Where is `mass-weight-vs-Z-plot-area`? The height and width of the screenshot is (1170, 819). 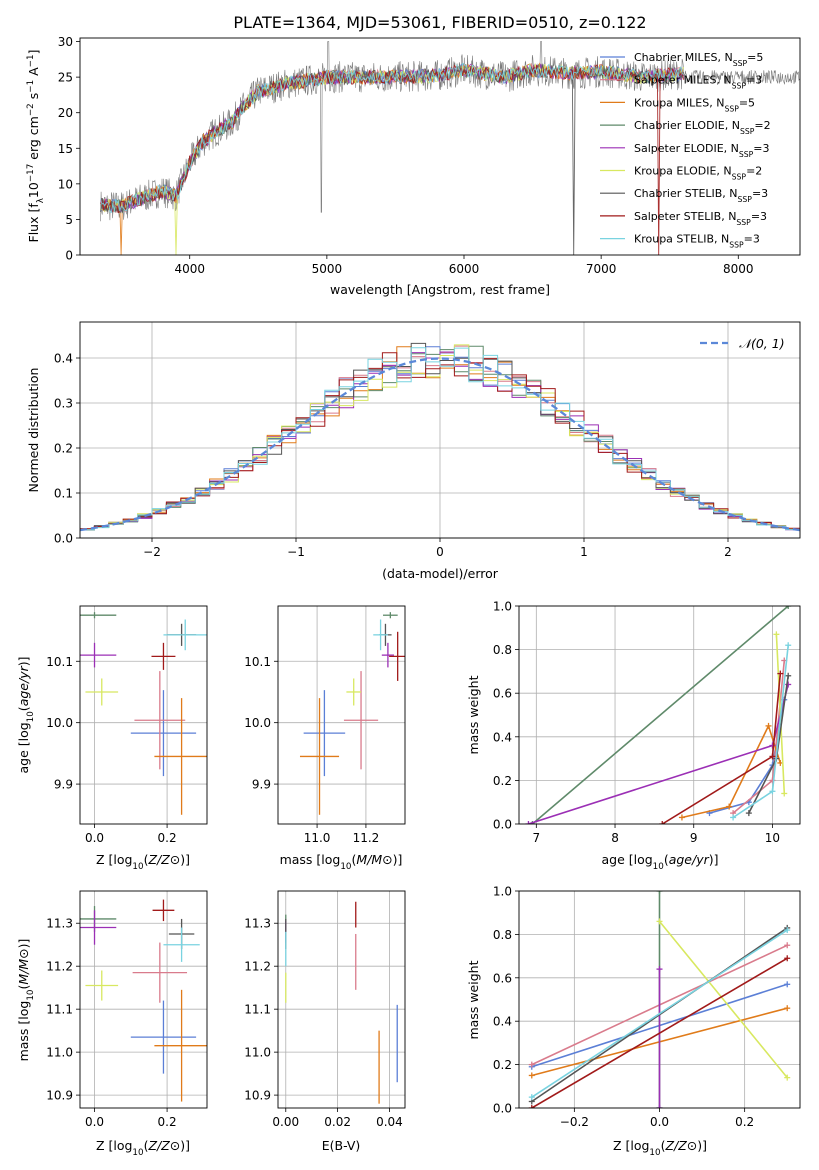
mass-weight-vs-Z-plot-area is located at coordinates (659, 999).